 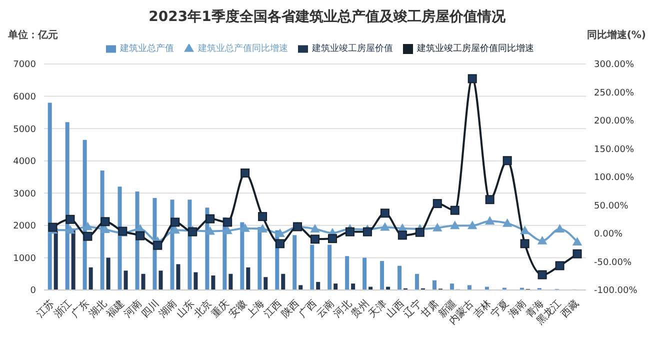 What do you see at coordinates (616, 35) in the screenshot?
I see `y2-axis-title: 同比增速(%)` at bounding box center [616, 35].